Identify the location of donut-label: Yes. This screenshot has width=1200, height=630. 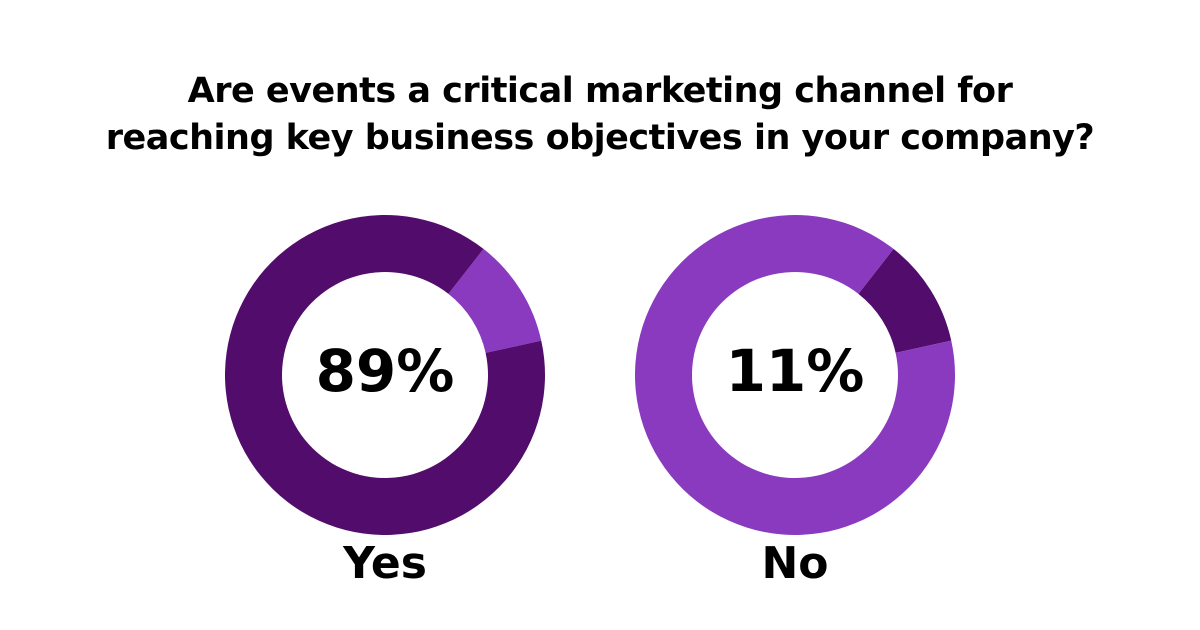
(384, 563).